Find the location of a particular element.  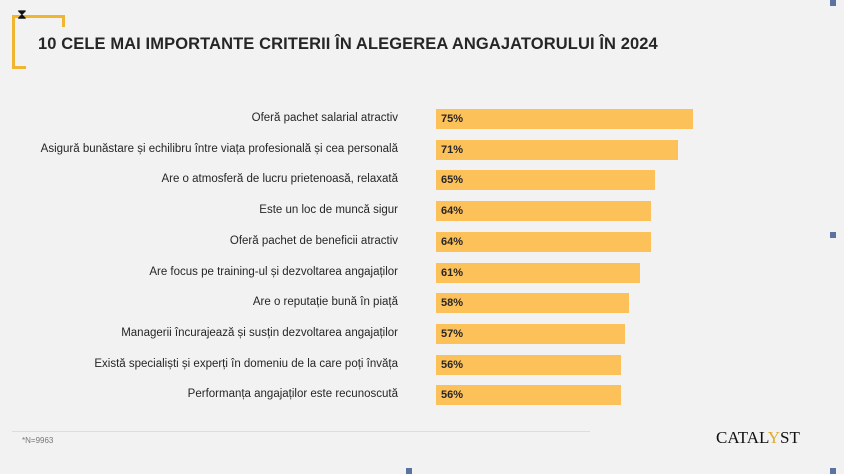

category-label: Este un loc de muncă sigur is located at coordinates (328, 210).